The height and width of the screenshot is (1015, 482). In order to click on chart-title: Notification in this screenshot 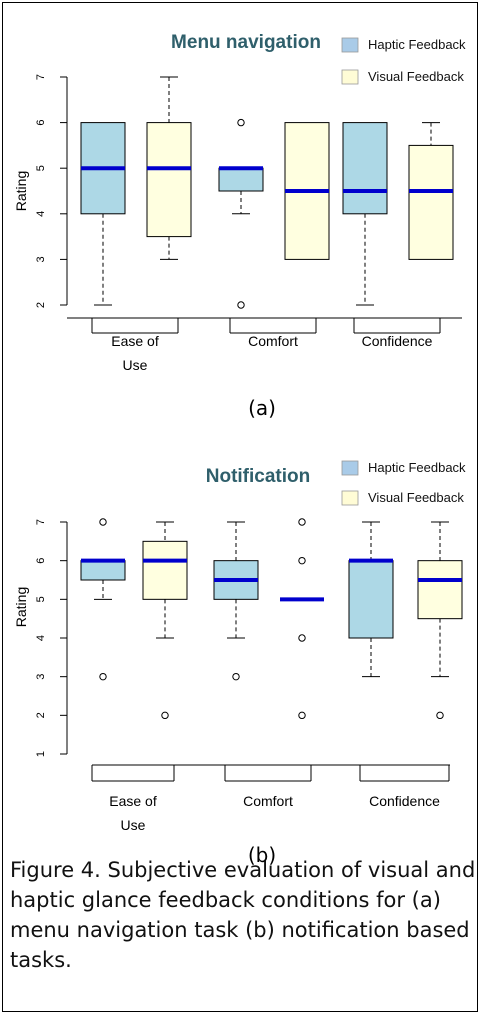, I will do `click(258, 476)`.